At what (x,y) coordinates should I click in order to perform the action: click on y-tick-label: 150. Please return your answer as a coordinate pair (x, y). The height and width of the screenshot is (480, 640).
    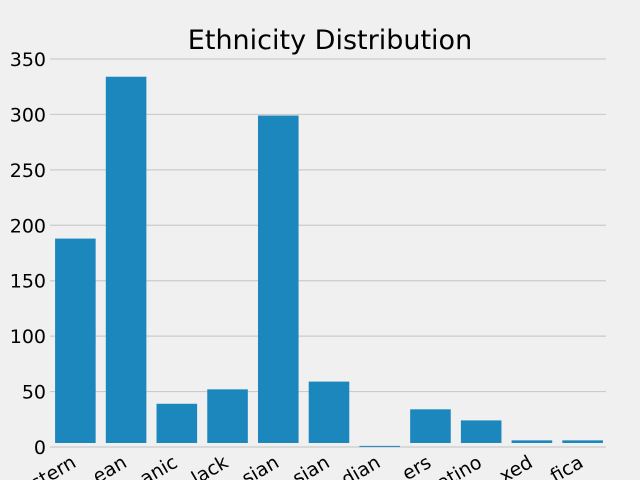
    Looking at the image, I should click on (28, 282).